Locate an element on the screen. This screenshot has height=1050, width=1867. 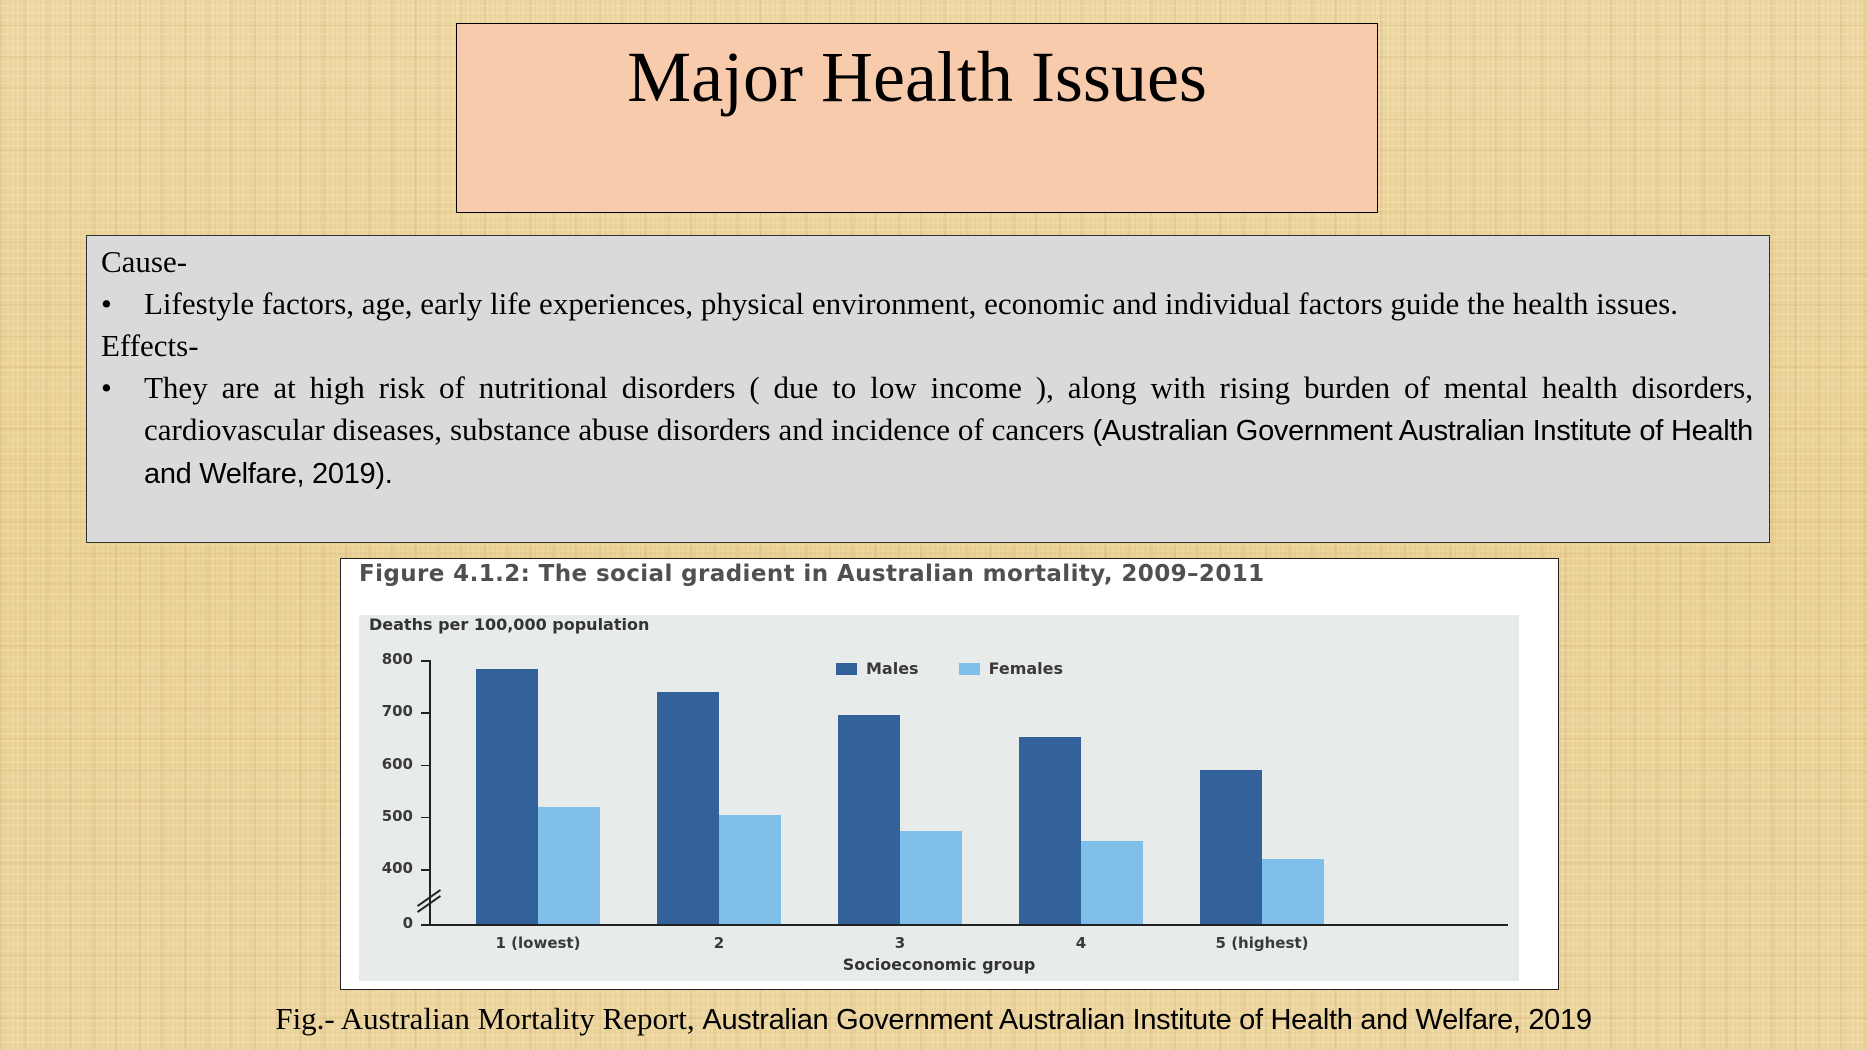
legend-label-females: Females is located at coordinates (1026, 668).